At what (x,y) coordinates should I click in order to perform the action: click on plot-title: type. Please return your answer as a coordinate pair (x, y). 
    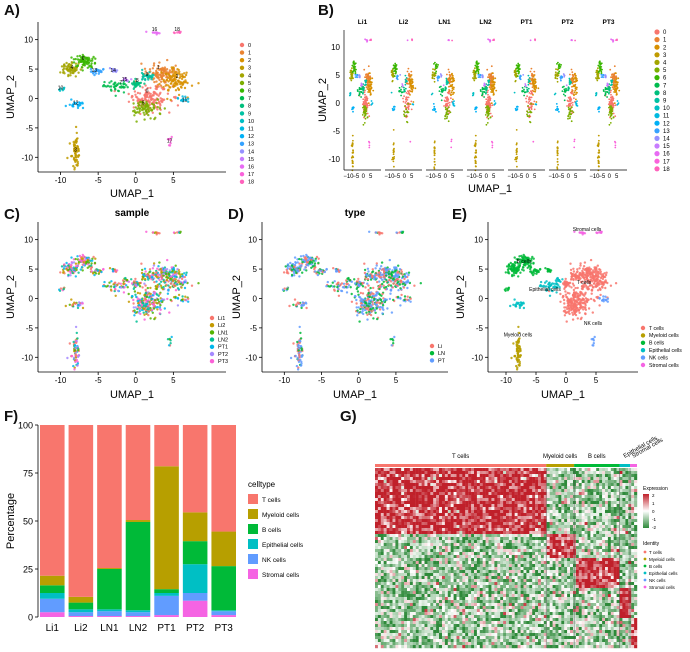
    Looking at the image, I should click on (355, 213).